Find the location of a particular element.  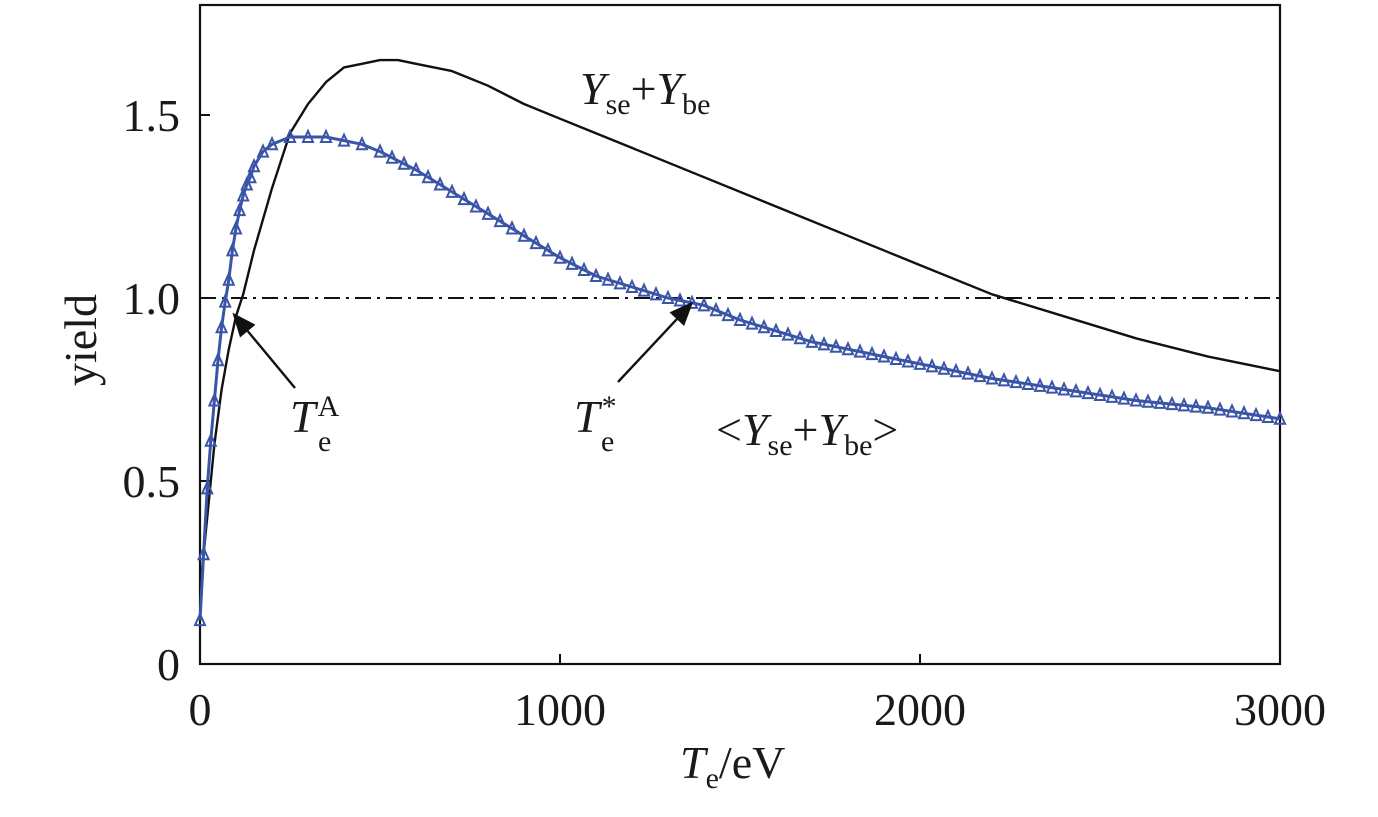

series-label-black-y2: Y is located at coordinates (672, 88).